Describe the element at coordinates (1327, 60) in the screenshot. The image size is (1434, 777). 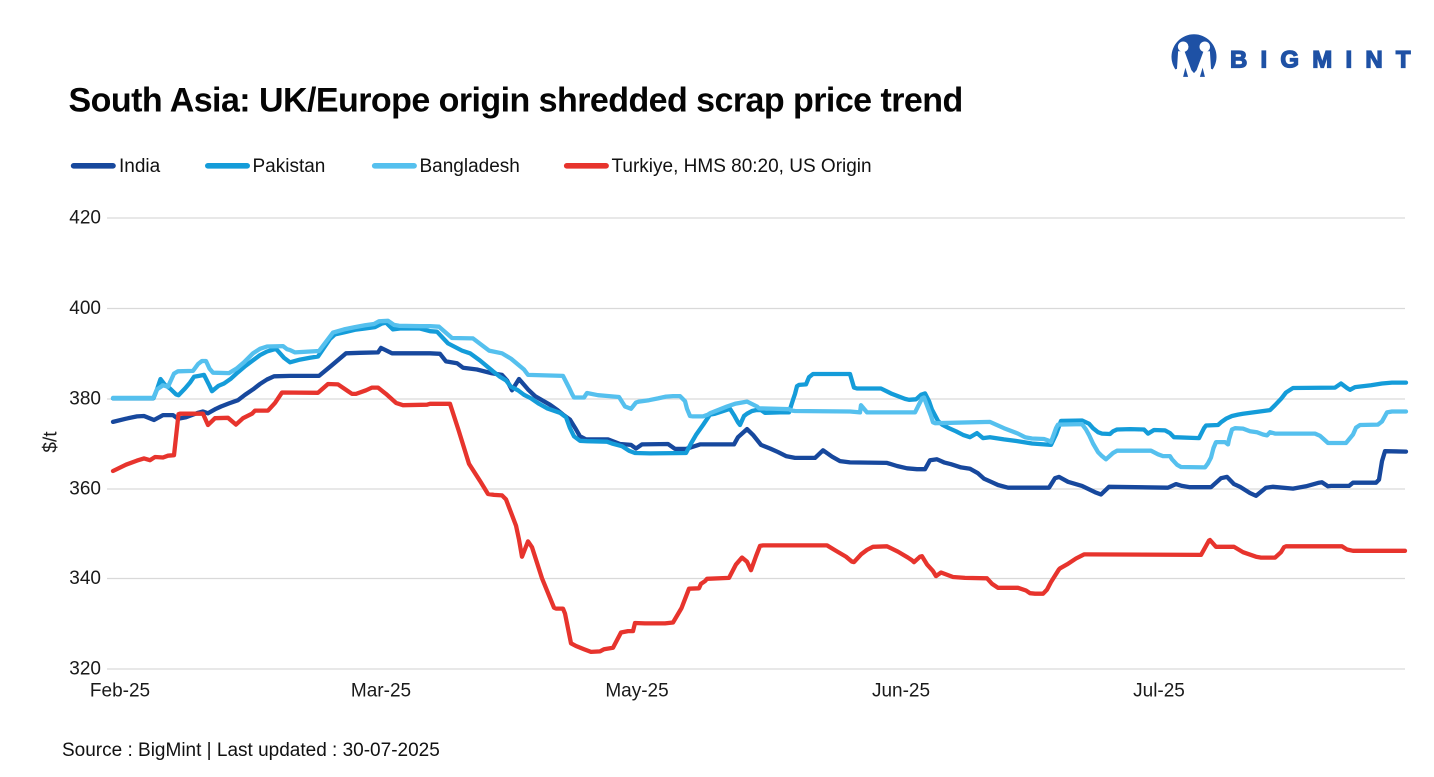
I see `svg-text: BIGMINT` at that location.